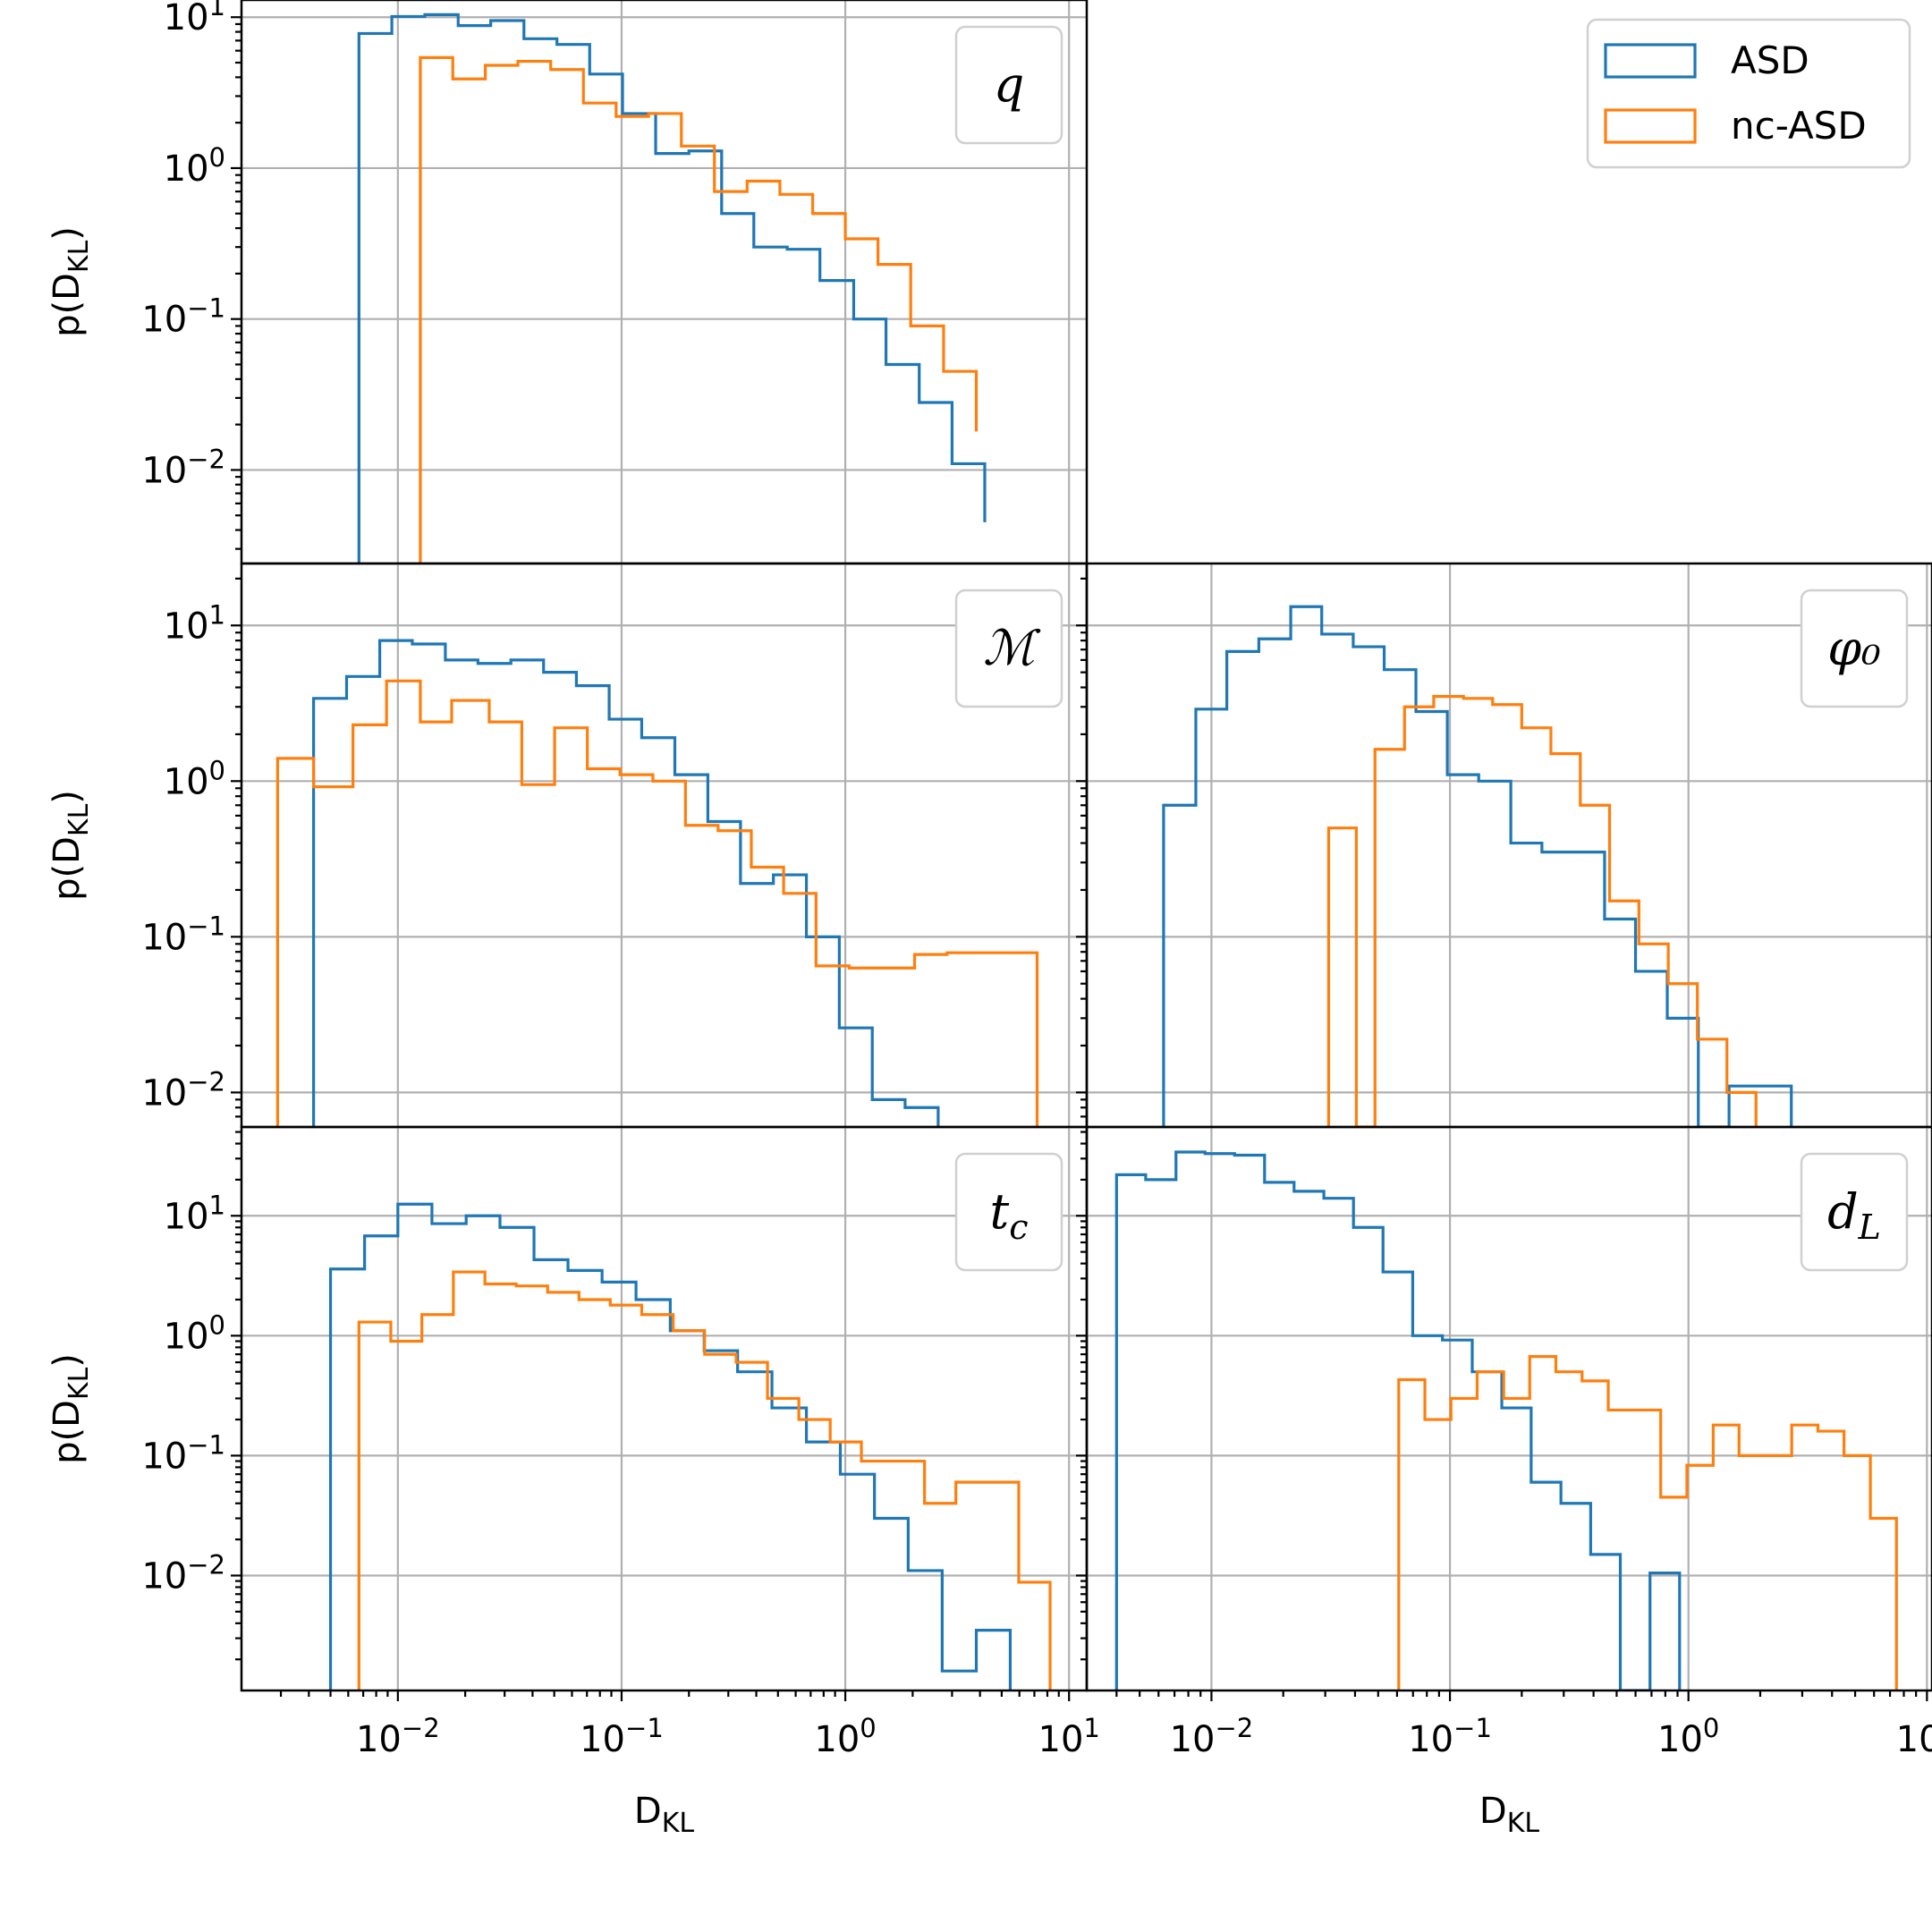  Describe the element at coordinates (1012, 648) in the screenshot. I see `param-label: ℳ` at that location.